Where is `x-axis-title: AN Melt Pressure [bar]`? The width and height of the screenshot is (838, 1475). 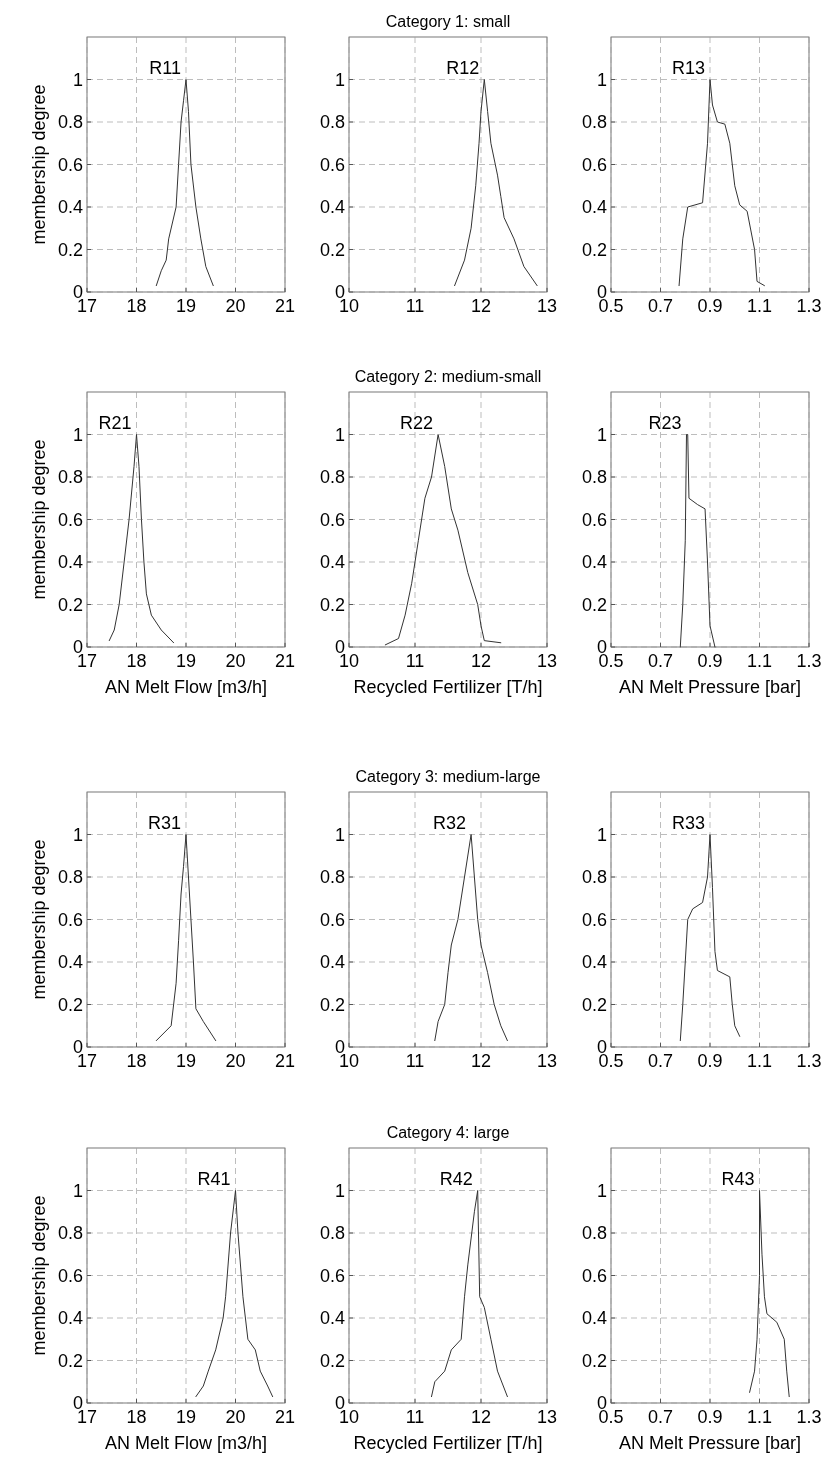 x-axis-title: AN Melt Pressure [bar] is located at coordinates (710, 687).